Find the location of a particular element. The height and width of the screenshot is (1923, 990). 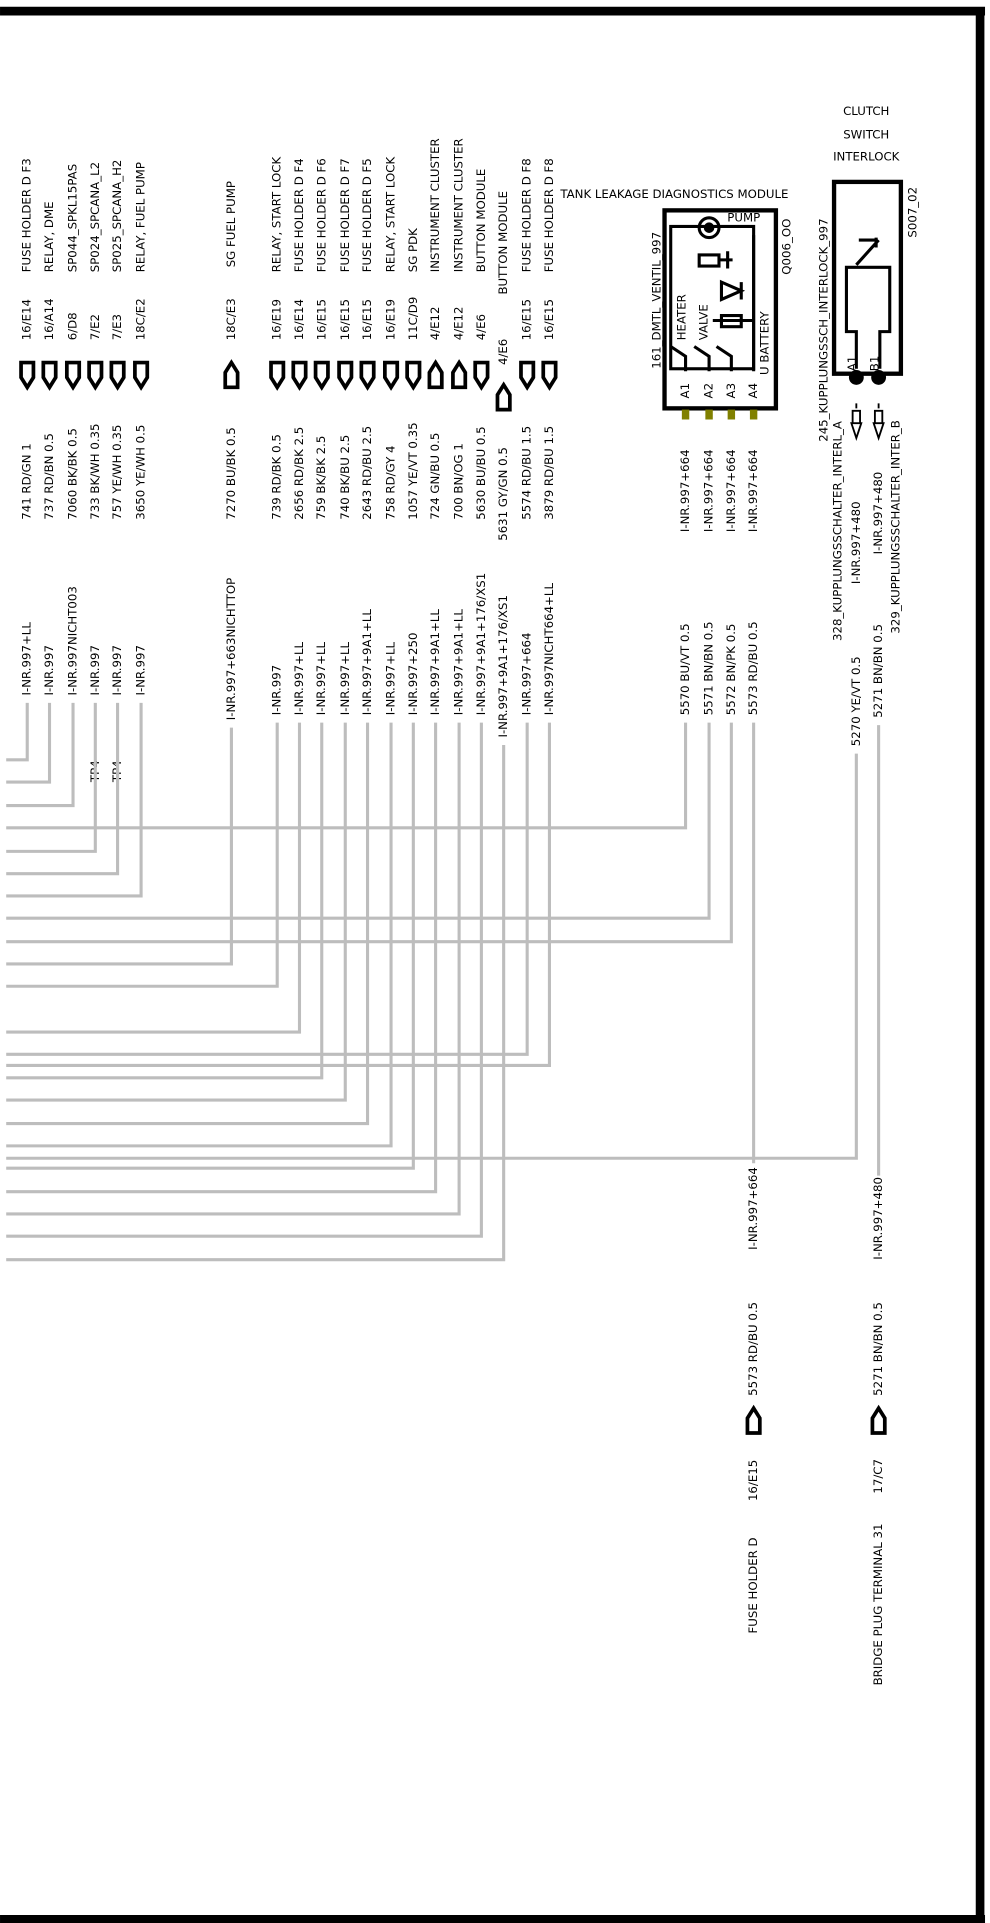

pin-label: 7/E3 is located at coordinates (117, 327).